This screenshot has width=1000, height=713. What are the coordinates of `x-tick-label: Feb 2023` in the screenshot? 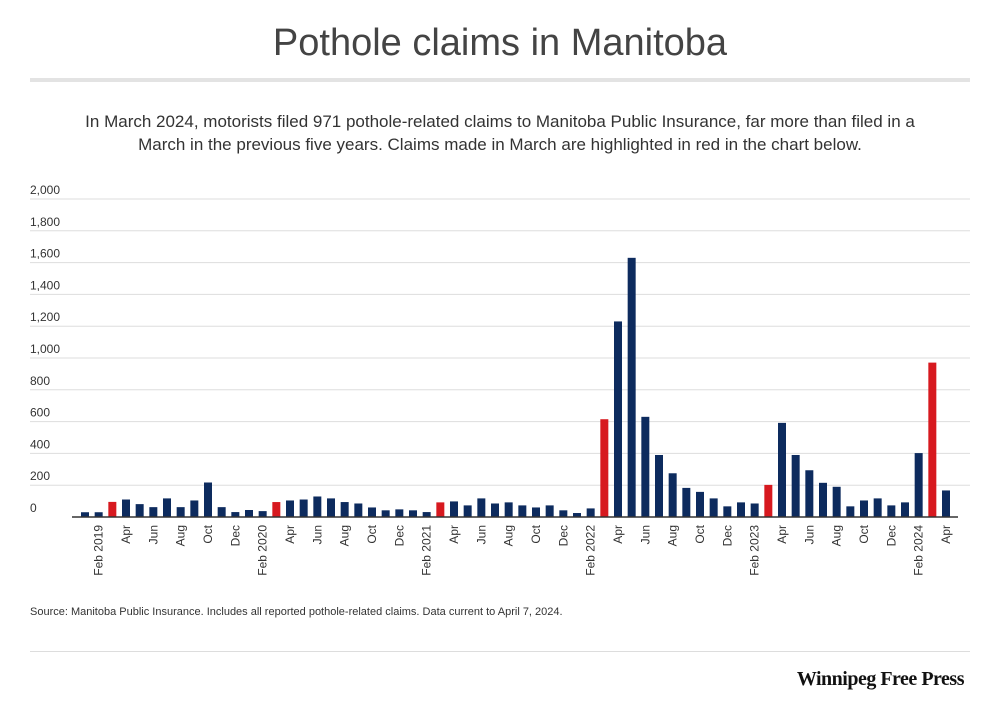 It's located at (755, 550).